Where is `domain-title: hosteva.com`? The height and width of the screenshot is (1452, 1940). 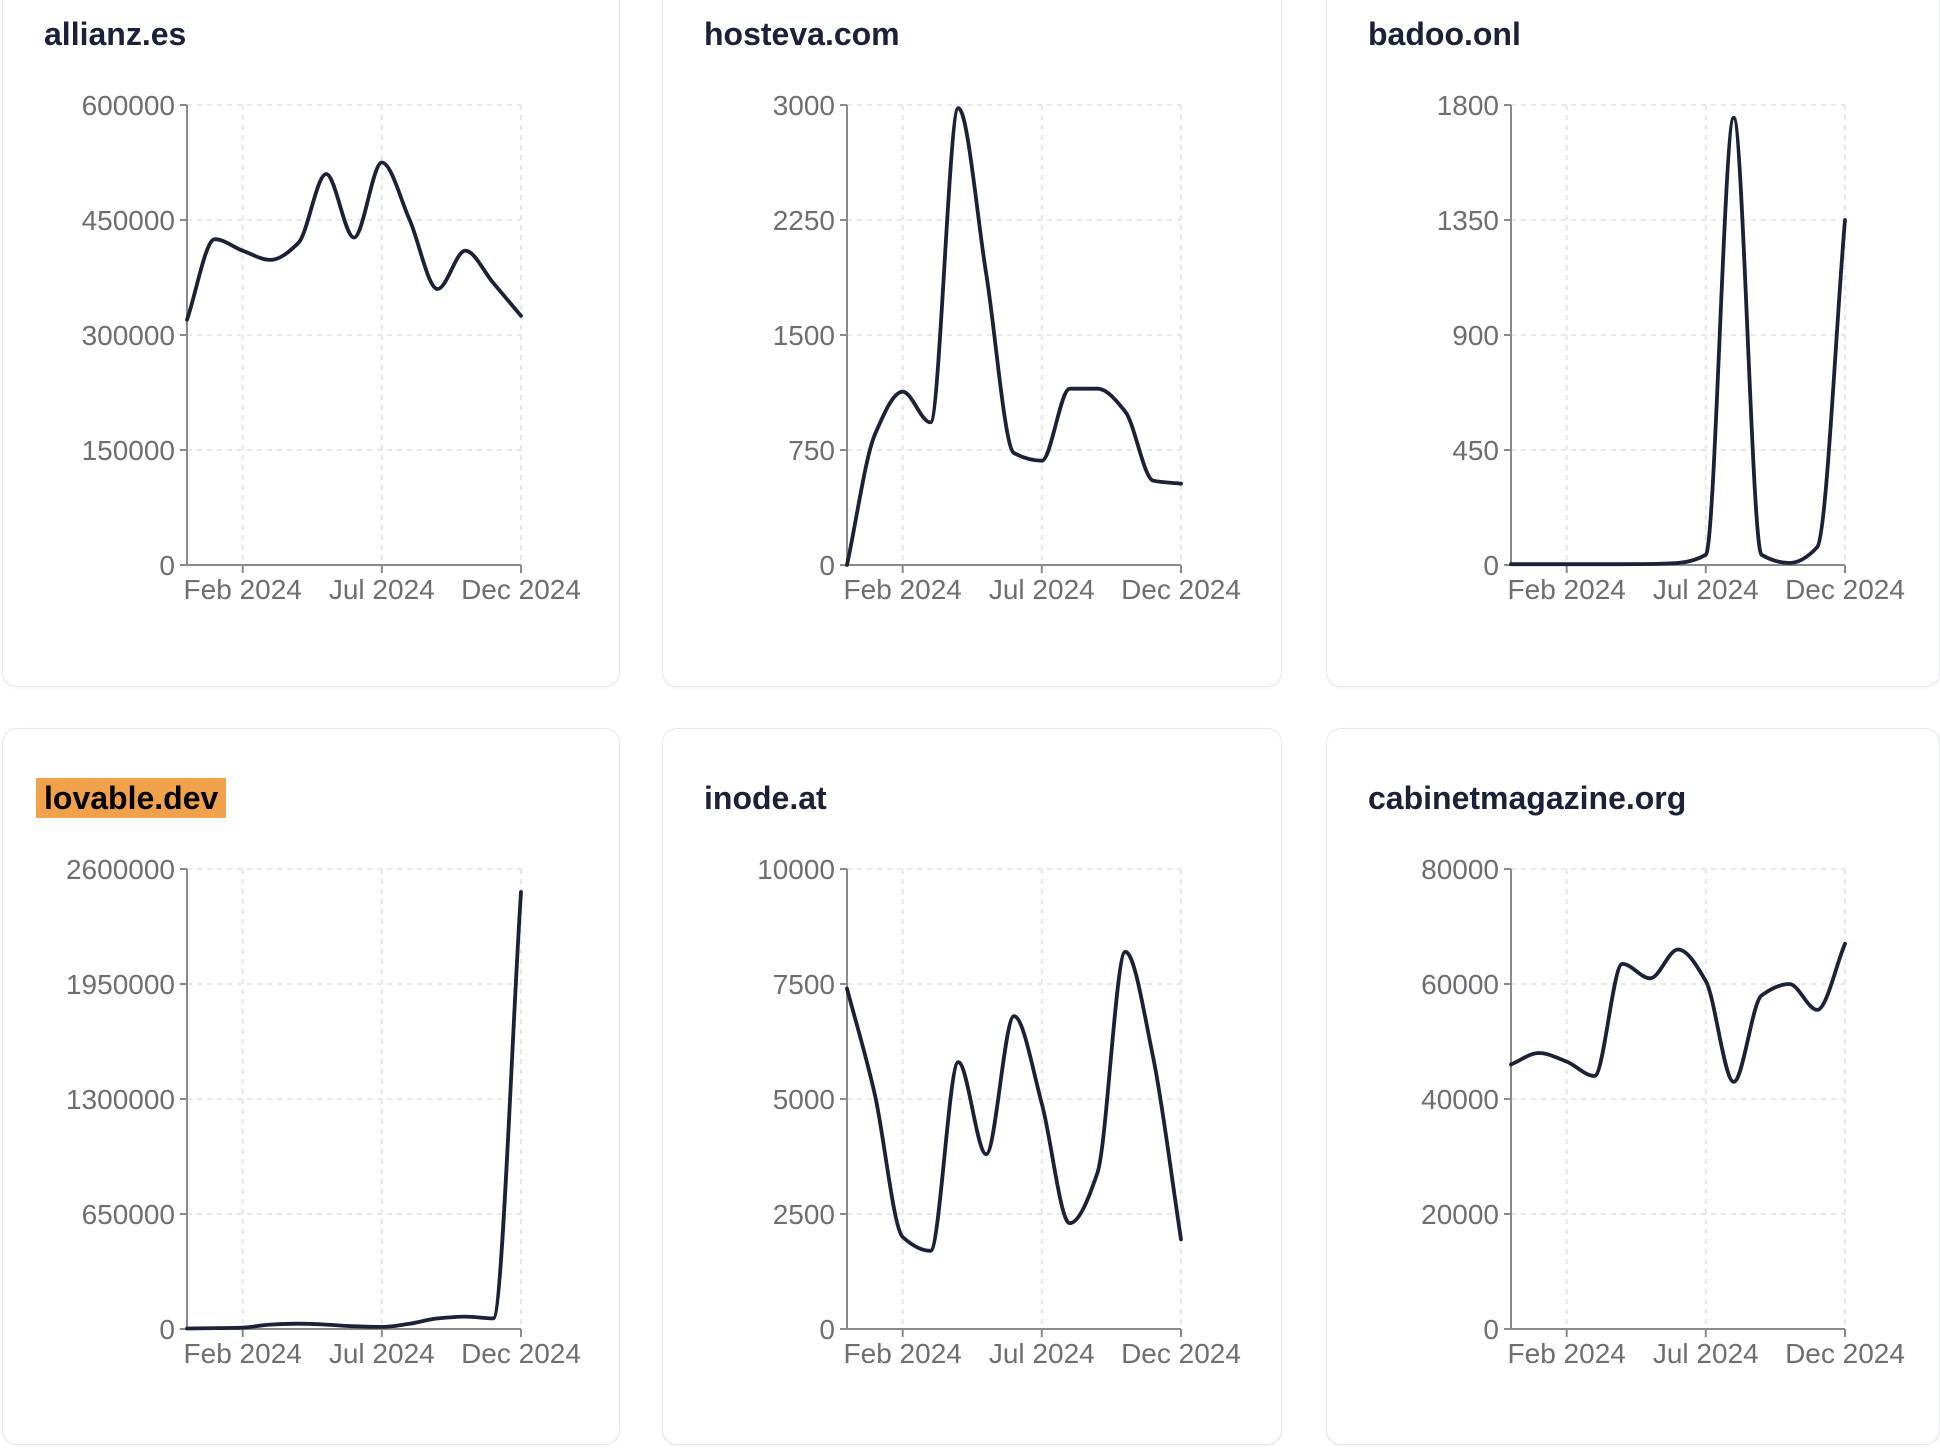
domain-title: hosteva.com is located at coordinates (802, 34).